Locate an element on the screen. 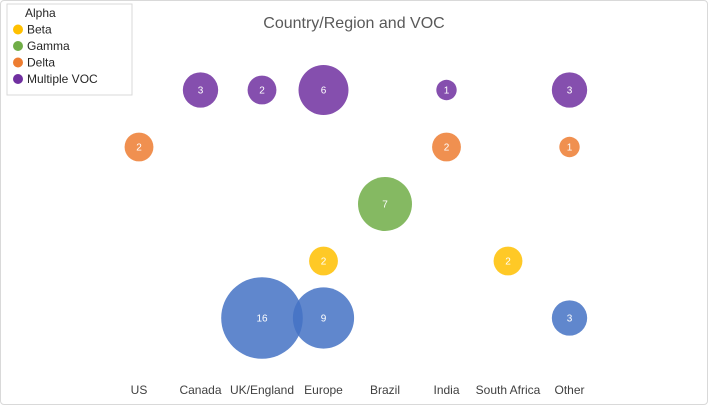  bubble-multiple-voc-canada is located at coordinates (200, 90).